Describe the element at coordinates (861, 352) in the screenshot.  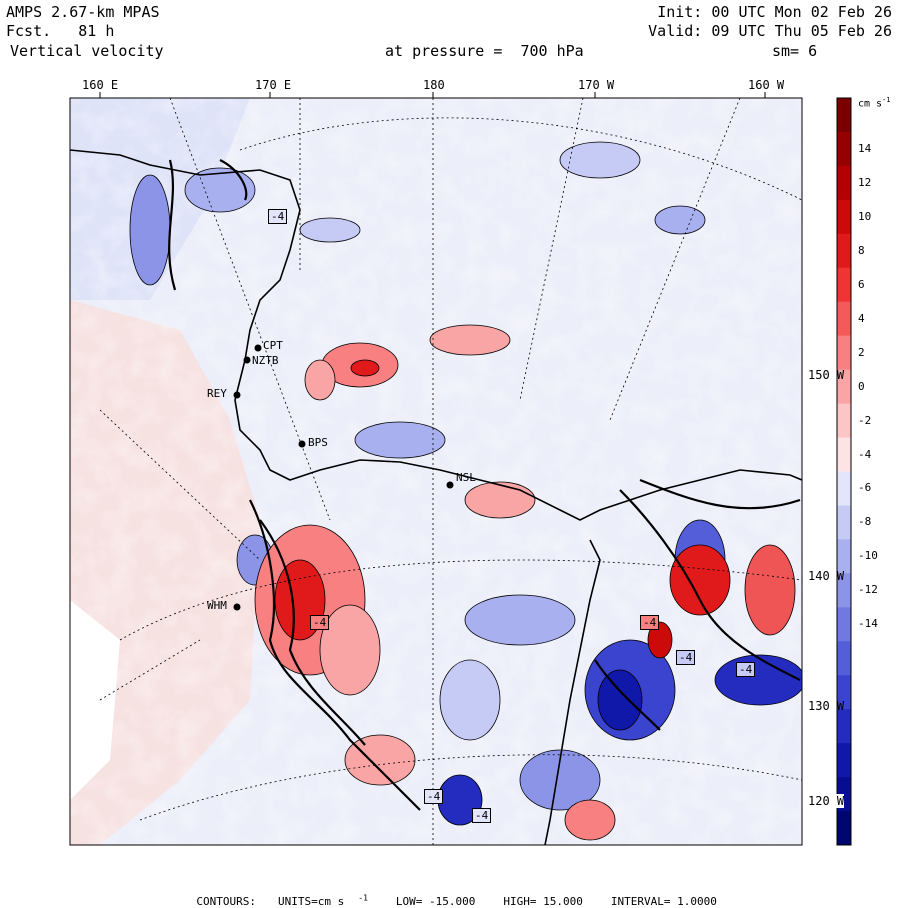
I see `colorbar-tick-label: 2` at that location.